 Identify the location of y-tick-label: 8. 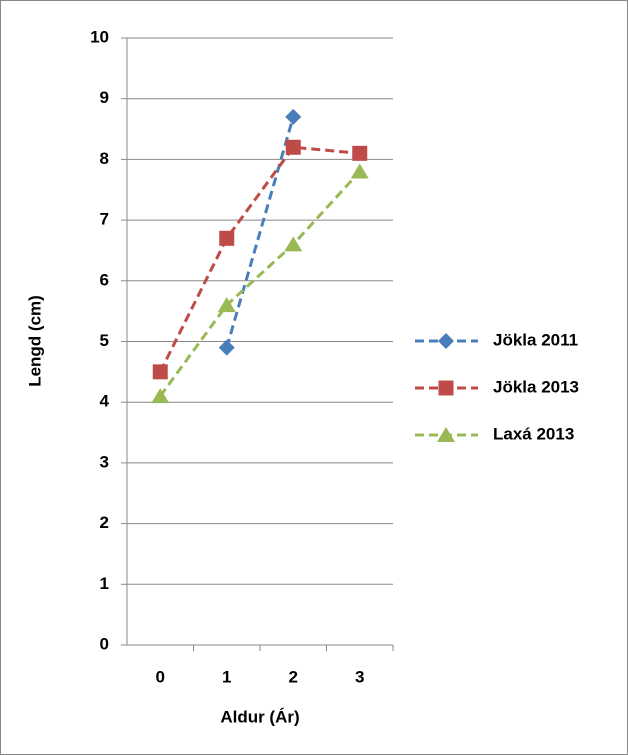
(104, 158).